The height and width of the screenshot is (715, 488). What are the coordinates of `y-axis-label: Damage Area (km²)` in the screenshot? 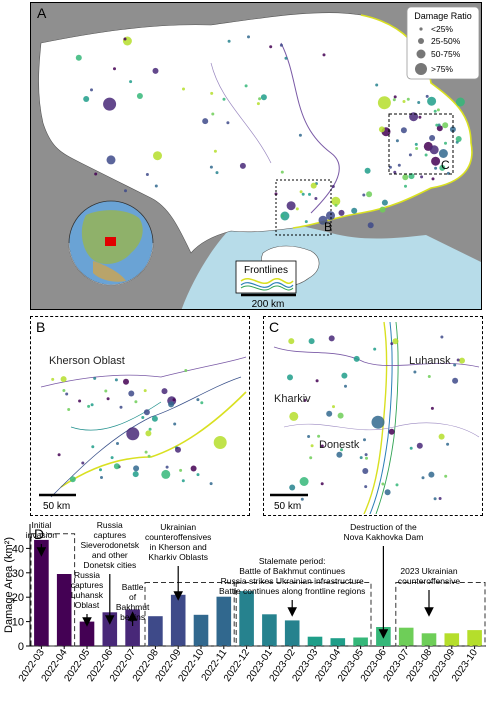 It's located at (9, 585).